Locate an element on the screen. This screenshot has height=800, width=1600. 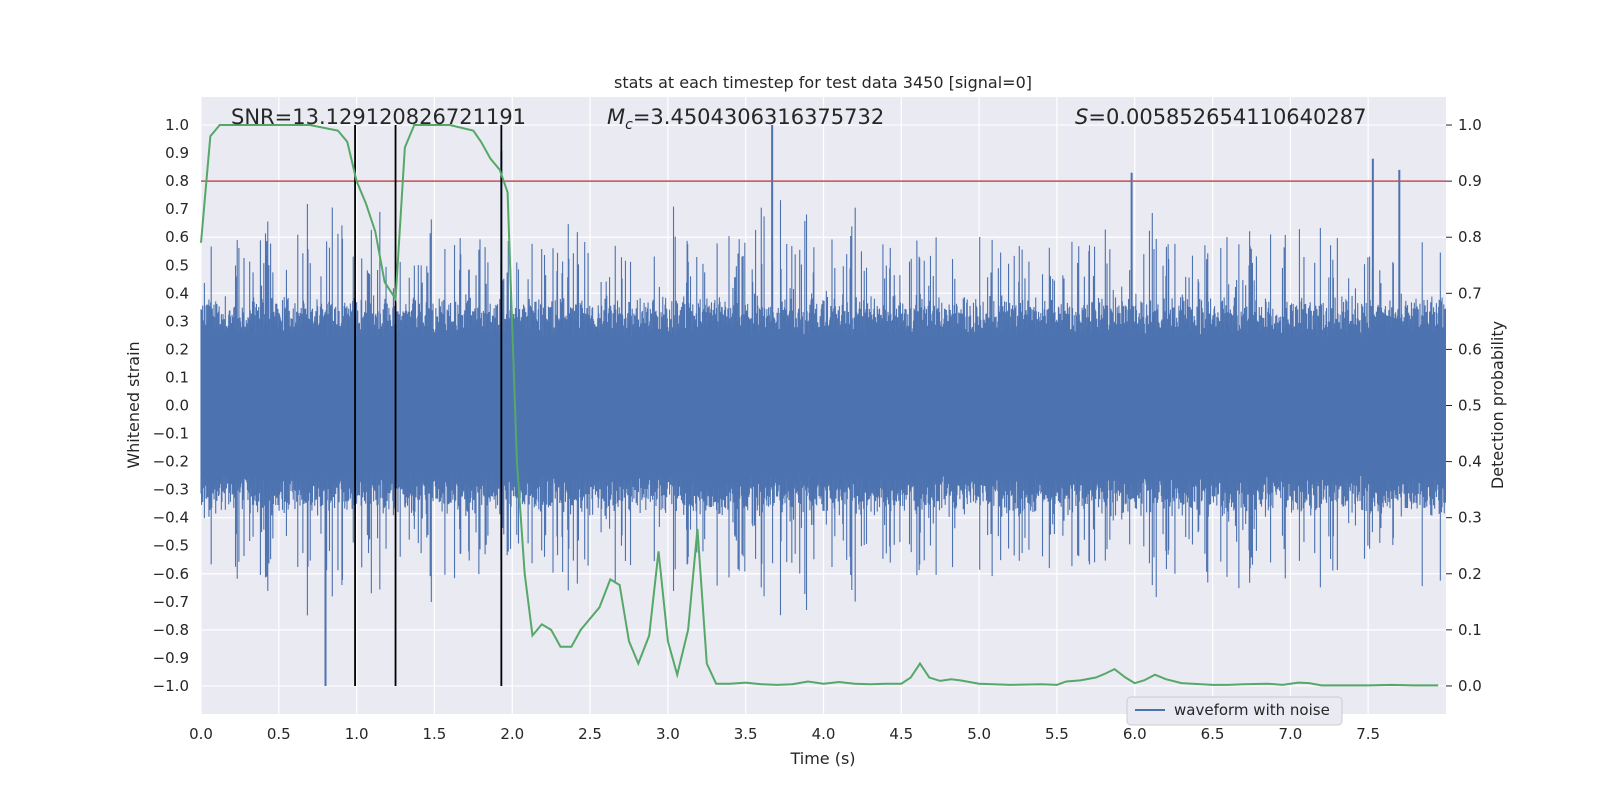
y-tick-label: 0.5 is located at coordinates (177, 265).